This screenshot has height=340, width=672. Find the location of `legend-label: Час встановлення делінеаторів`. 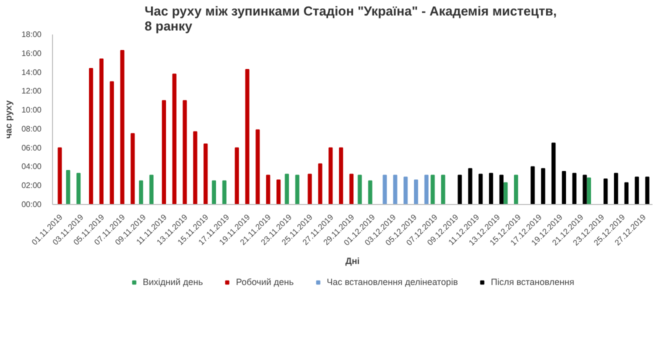

legend-label: Час встановлення делінеаторів is located at coordinates (392, 282).